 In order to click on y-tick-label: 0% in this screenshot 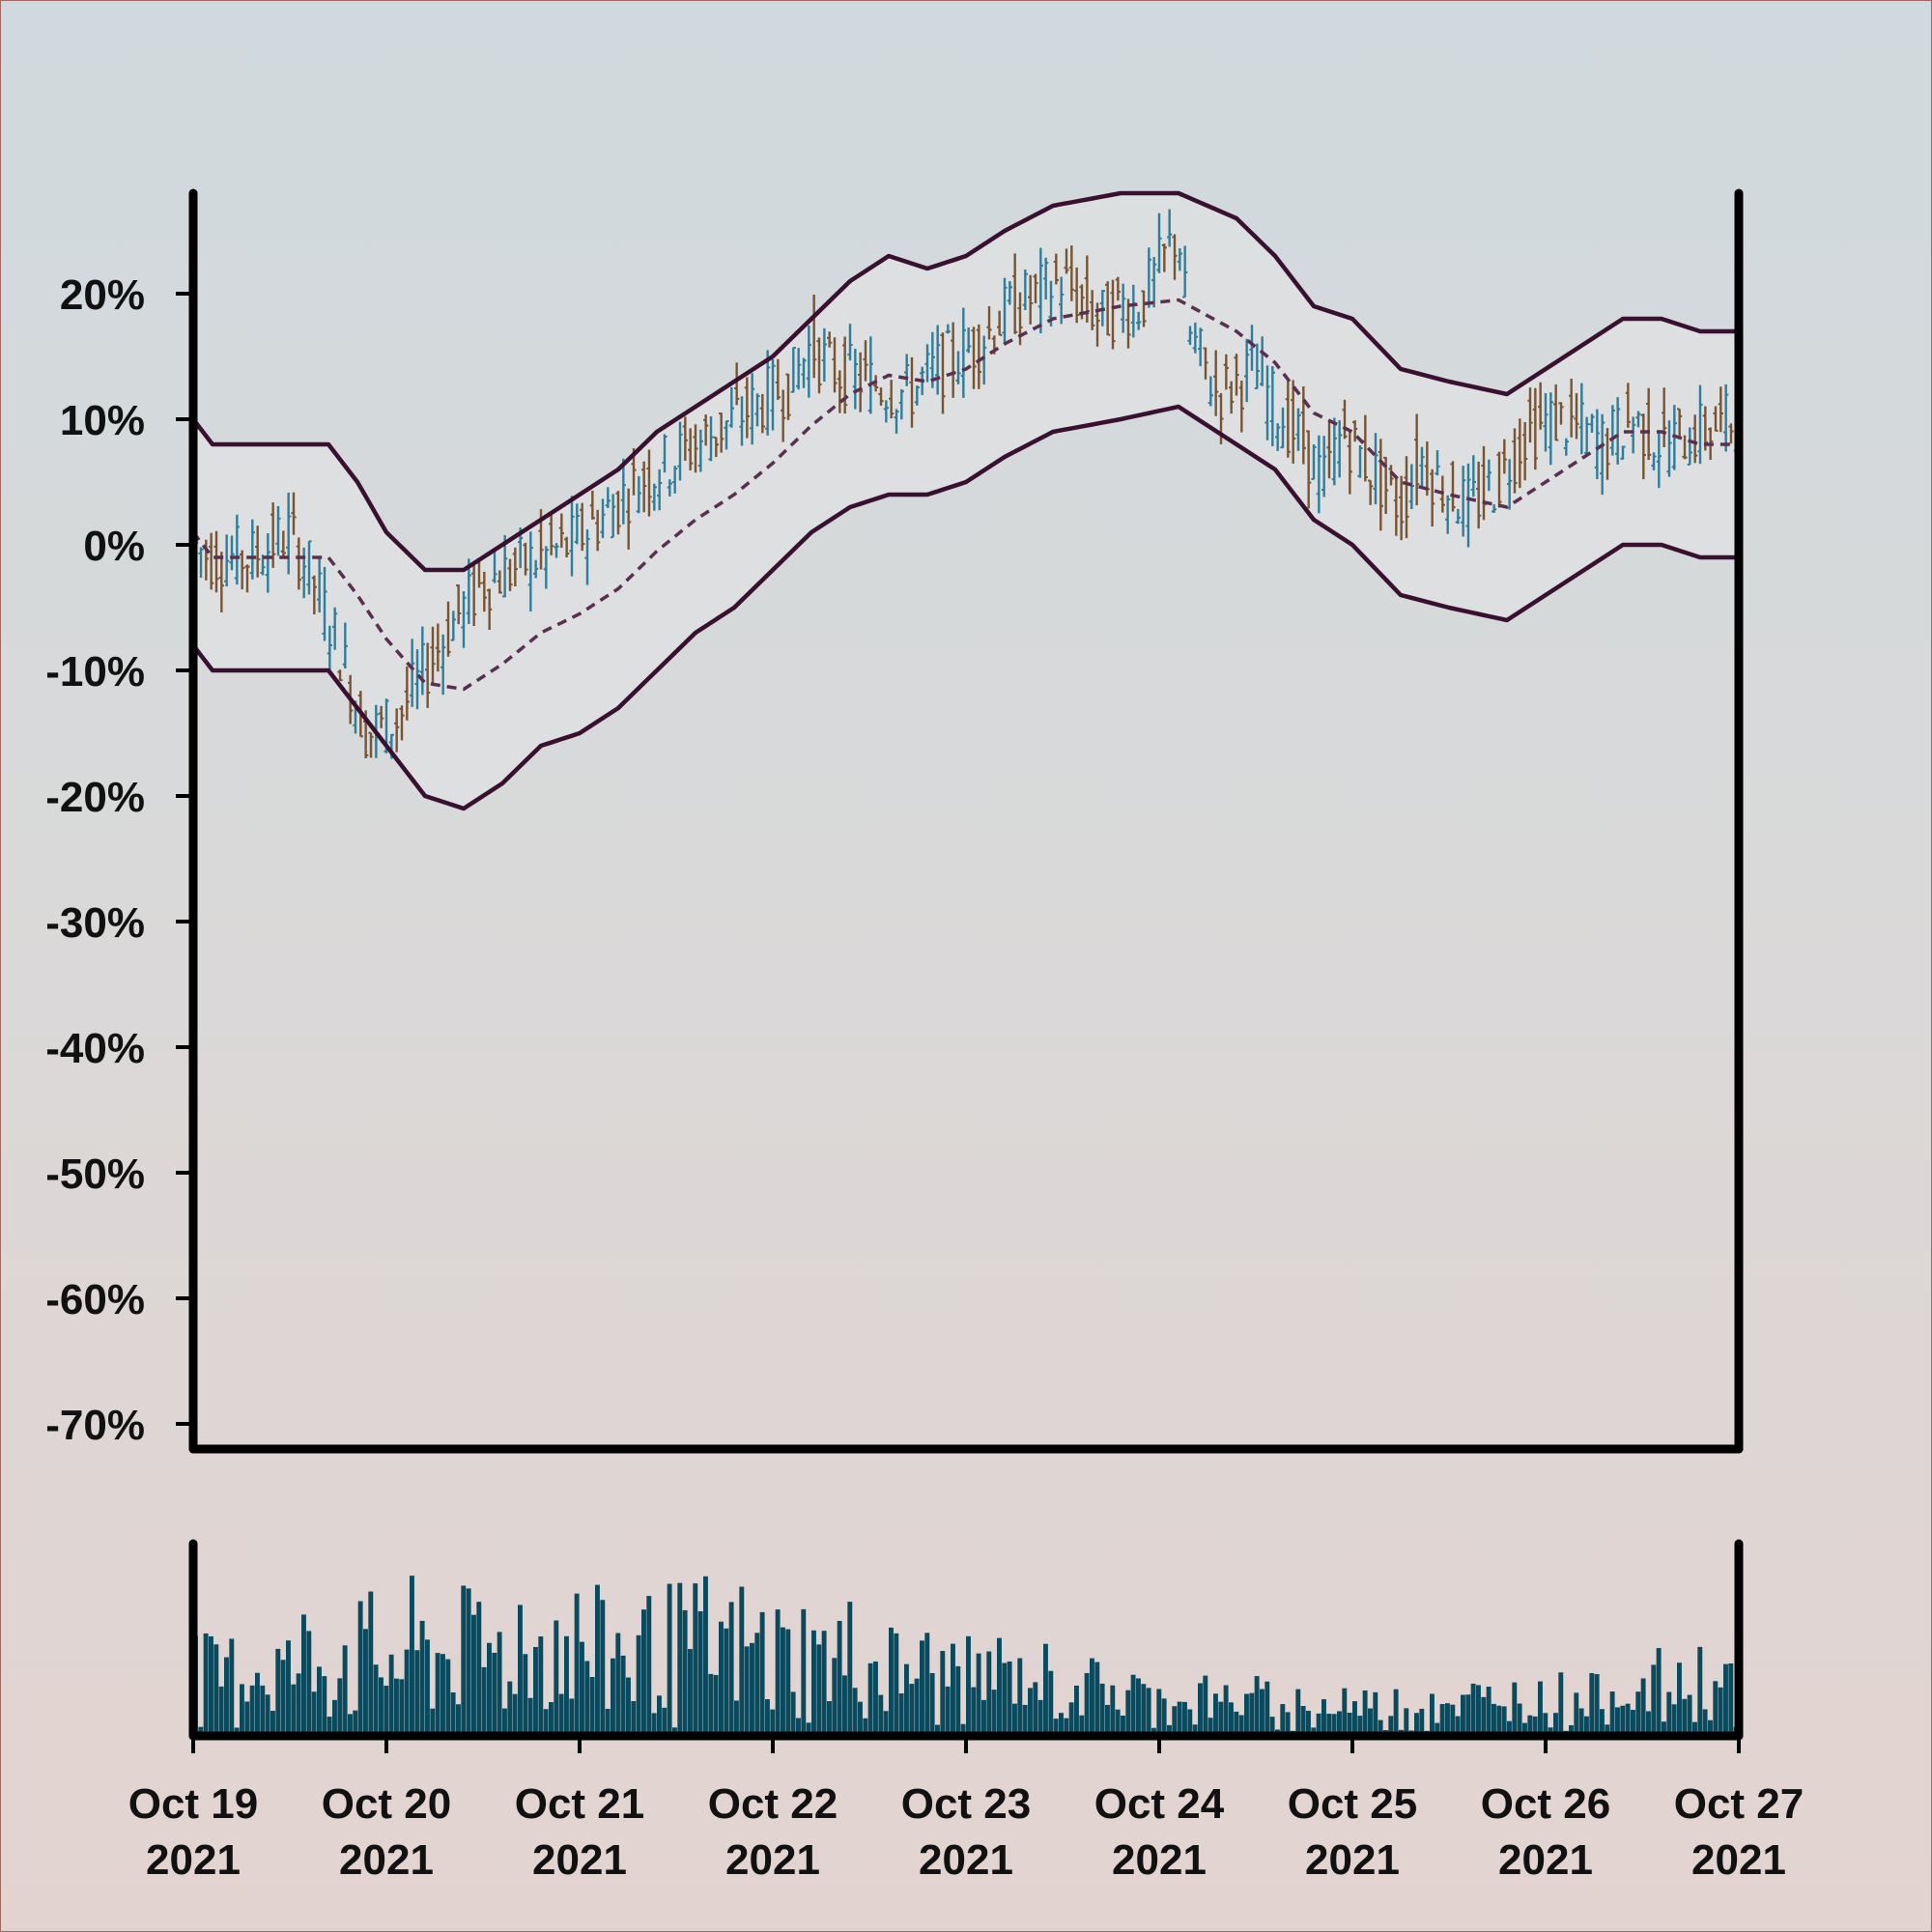, I will do `click(114, 546)`.